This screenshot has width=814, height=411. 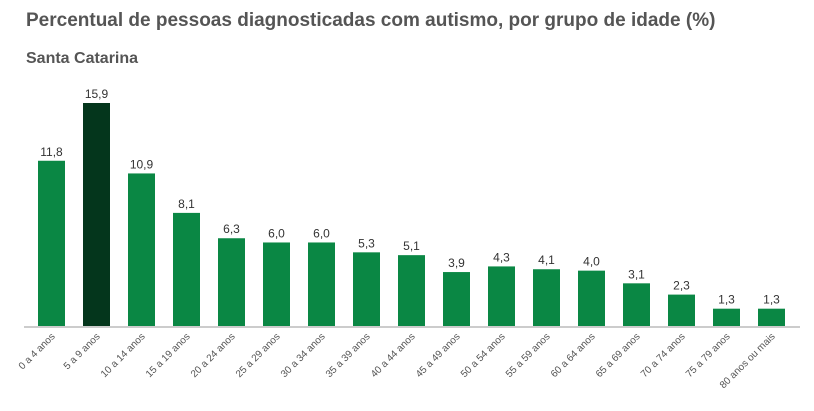 I want to click on data-label: 5,1, so click(x=411, y=246).